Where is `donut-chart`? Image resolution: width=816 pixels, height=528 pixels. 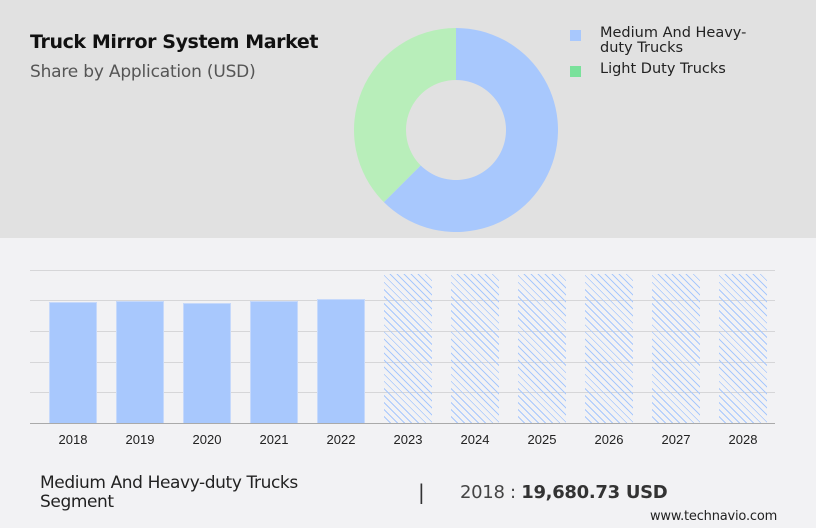 donut-chart is located at coordinates (456, 130).